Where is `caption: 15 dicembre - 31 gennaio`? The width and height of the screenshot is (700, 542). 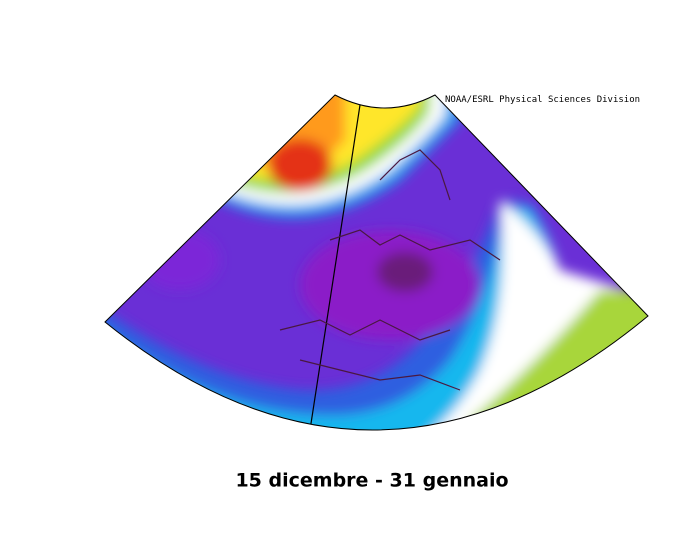 caption: 15 dicembre - 31 gennaio is located at coordinates (371, 481).